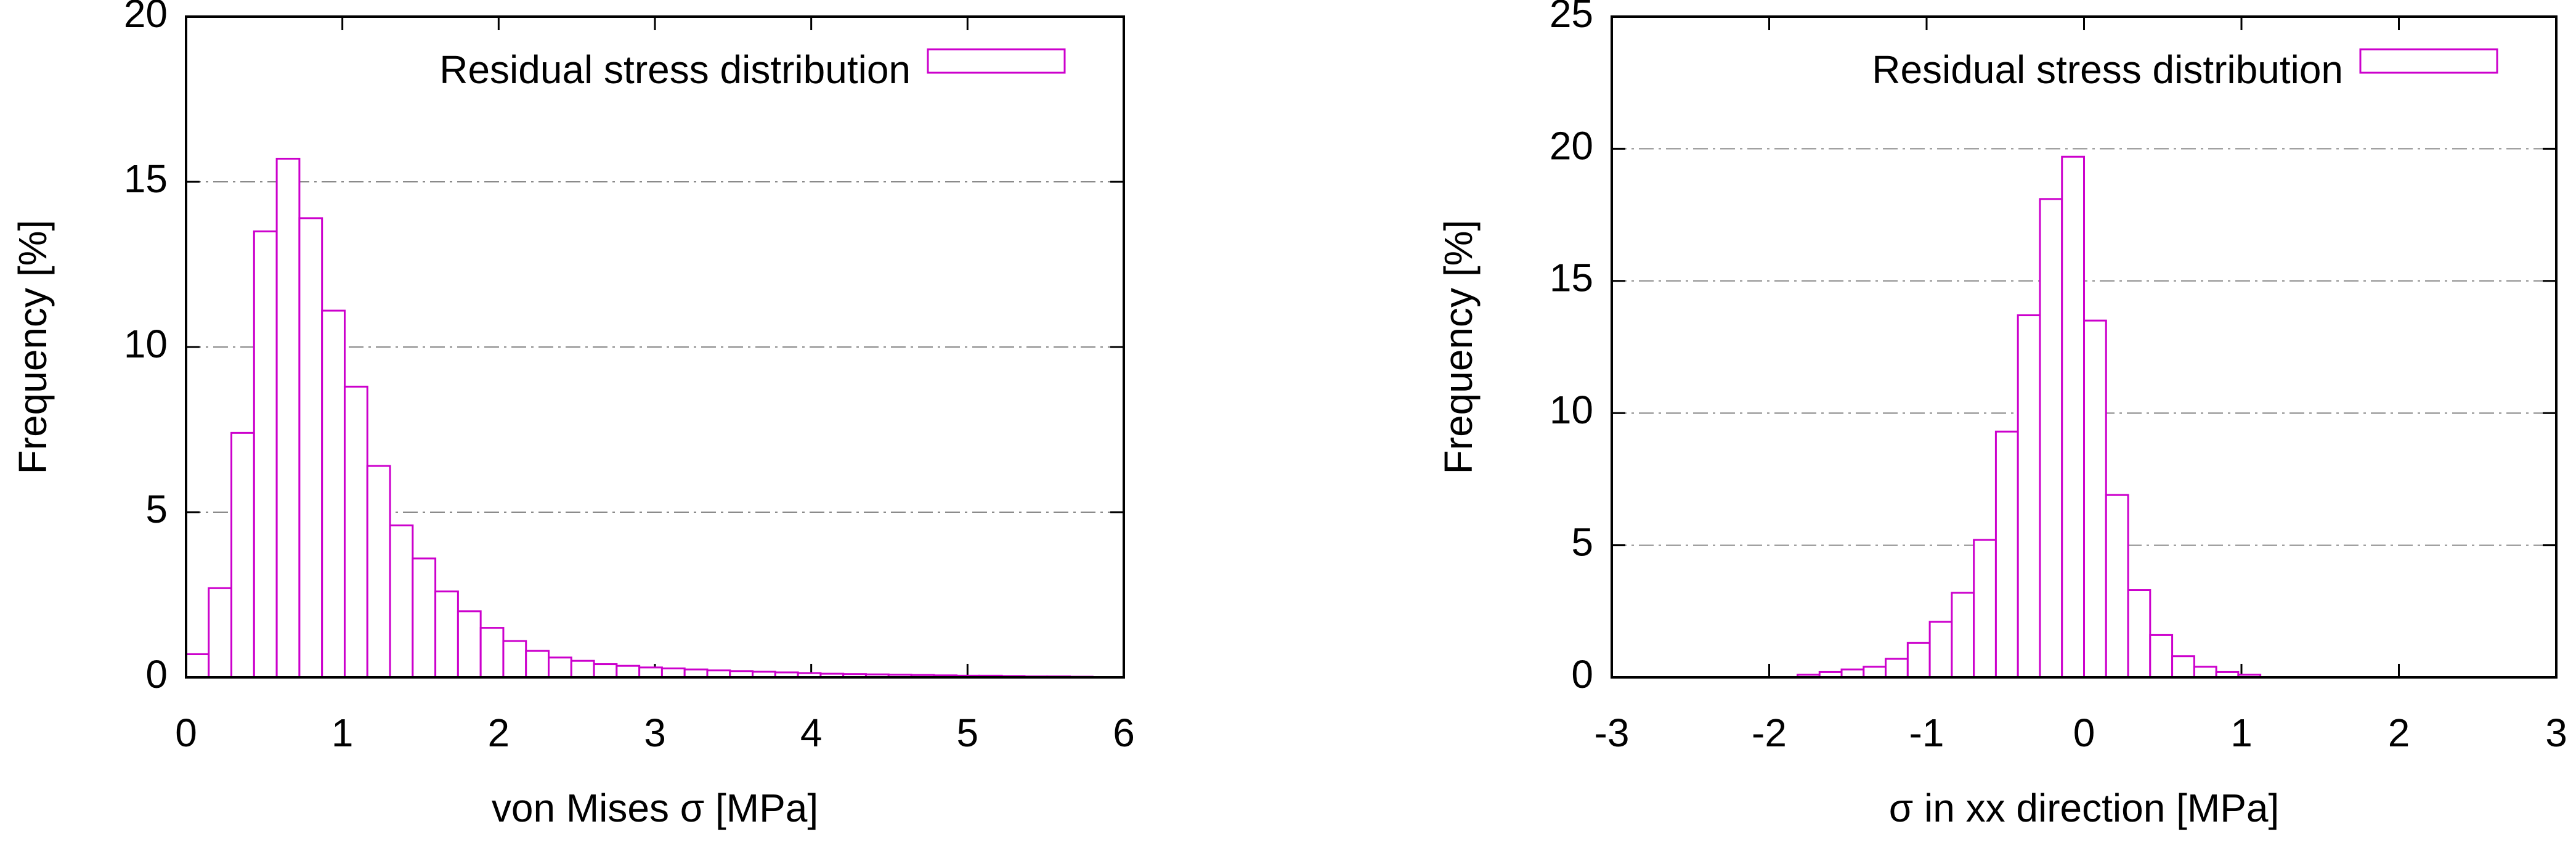 The image size is (2576, 845). Describe the element at coordinates (1769, 733) in the screenshot. I see `x-tick-label: -2` at that location.